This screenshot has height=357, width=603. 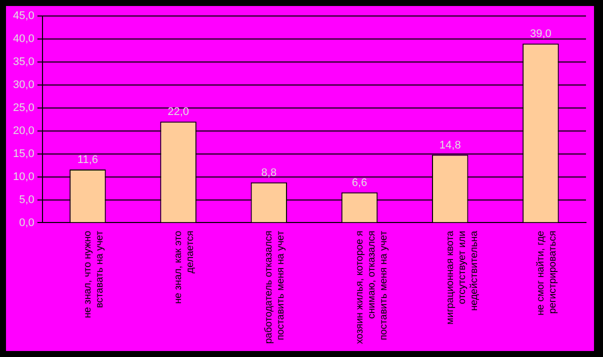 I want to click on data-label: 14,8, so click(x=450, y=145).